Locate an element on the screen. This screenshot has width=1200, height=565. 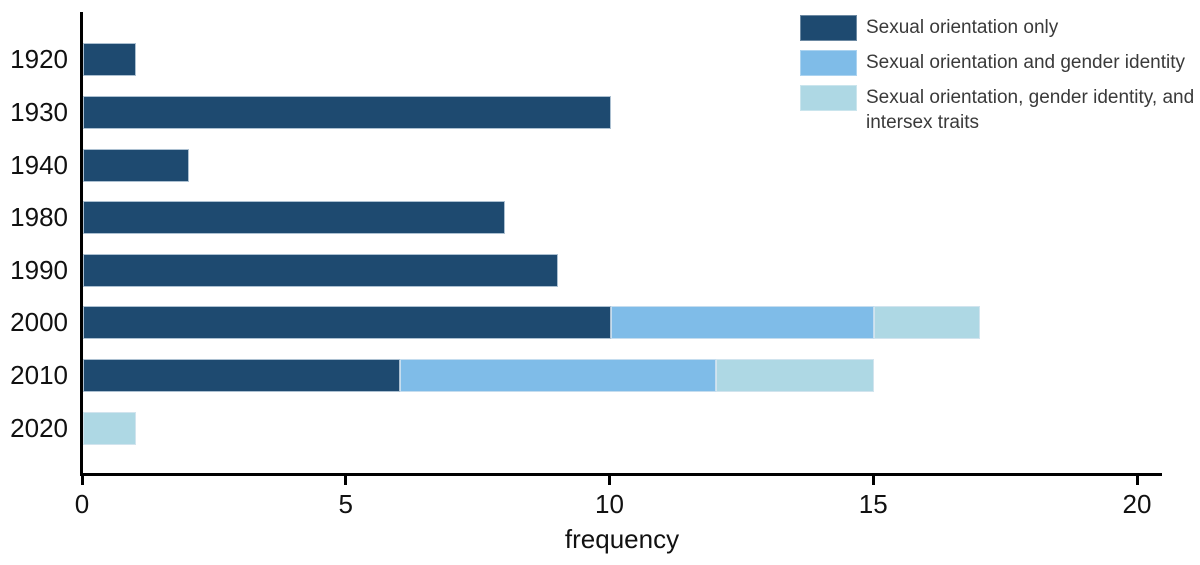
y-axis-line is located at coordinates (81, 244).